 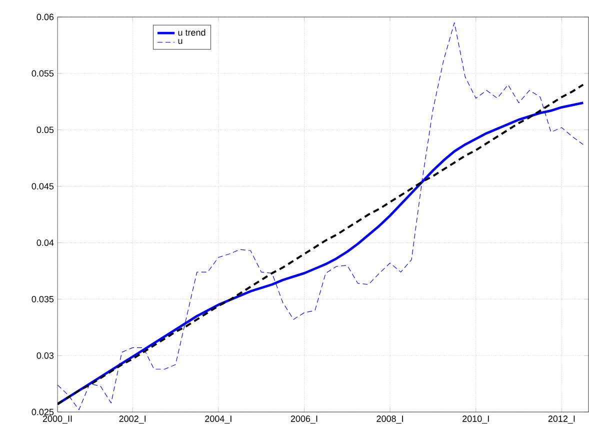 What do you see at coordinates (43, 73) in the screenshot?
I see `y-tick-label: 0.055` at bounding box center [43, 73].